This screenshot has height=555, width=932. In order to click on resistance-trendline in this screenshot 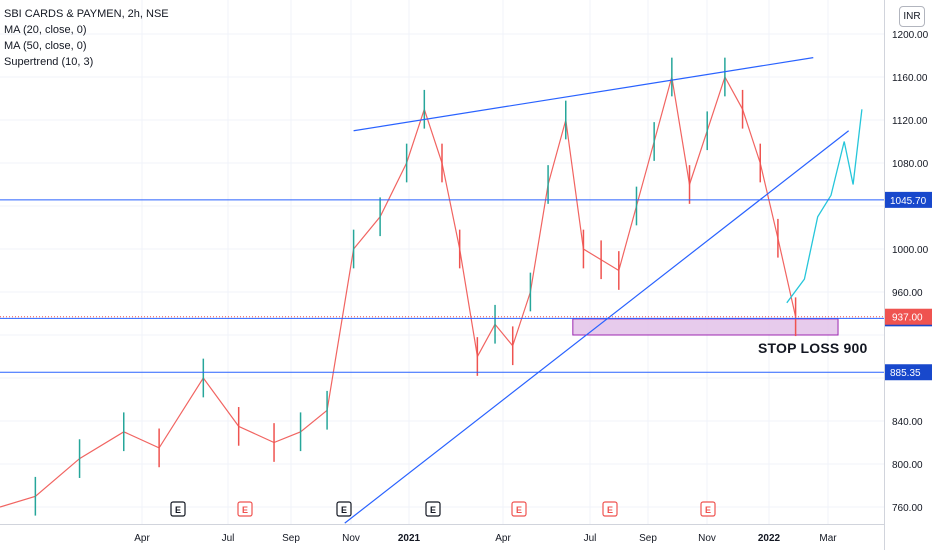, I will do `click(583, 94)`.